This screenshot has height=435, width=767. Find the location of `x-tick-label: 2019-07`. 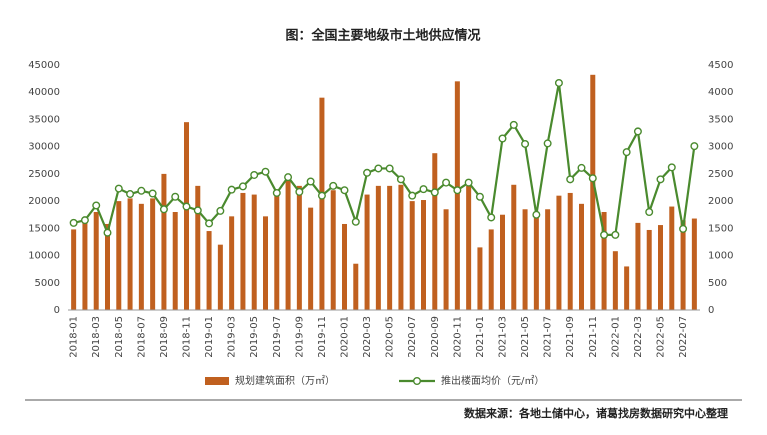

x-tick-label: 2019-07 is located at coordinates (277, 337).